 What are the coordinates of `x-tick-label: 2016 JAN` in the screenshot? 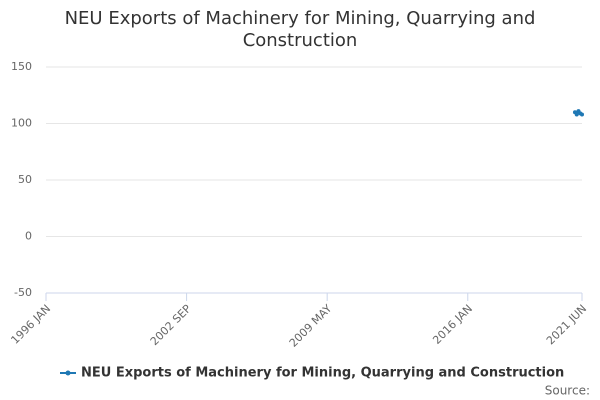 It's located at (452, 324).